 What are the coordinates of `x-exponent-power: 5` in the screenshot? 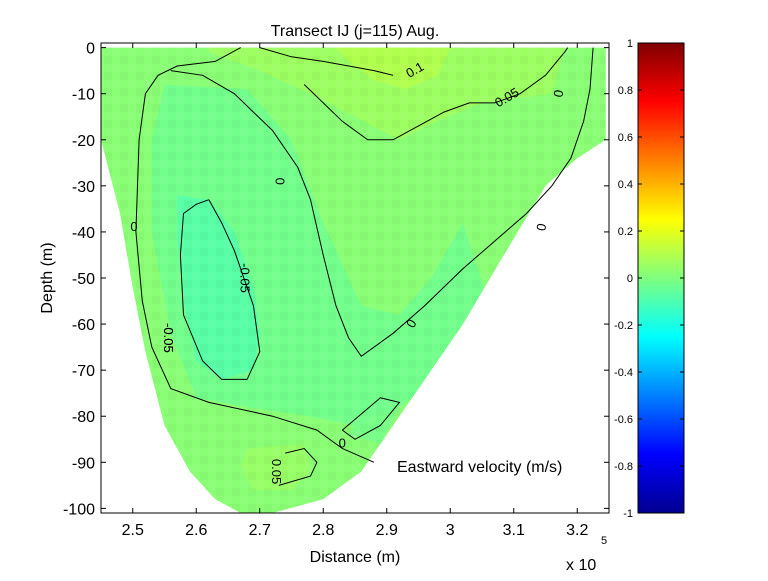 It's located at (604, 541).